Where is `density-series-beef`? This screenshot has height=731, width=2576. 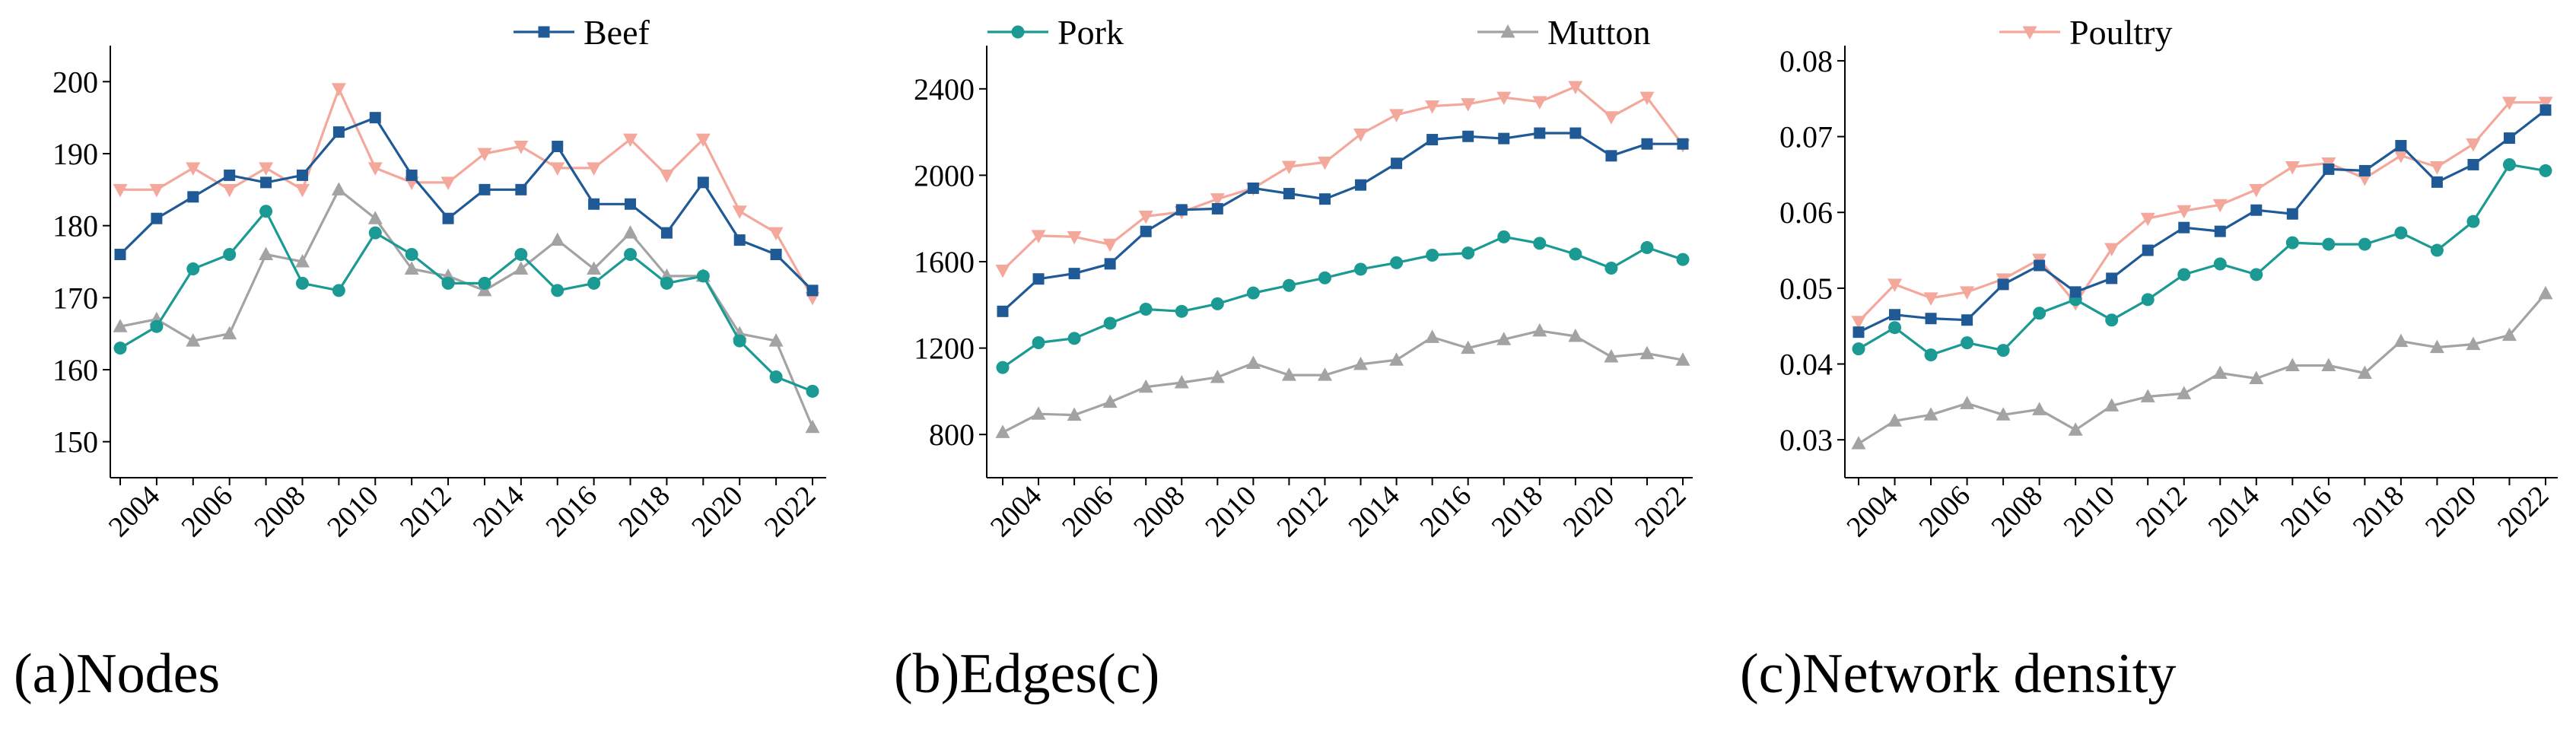 density-series-beef is located at coordinates (2202, 221).